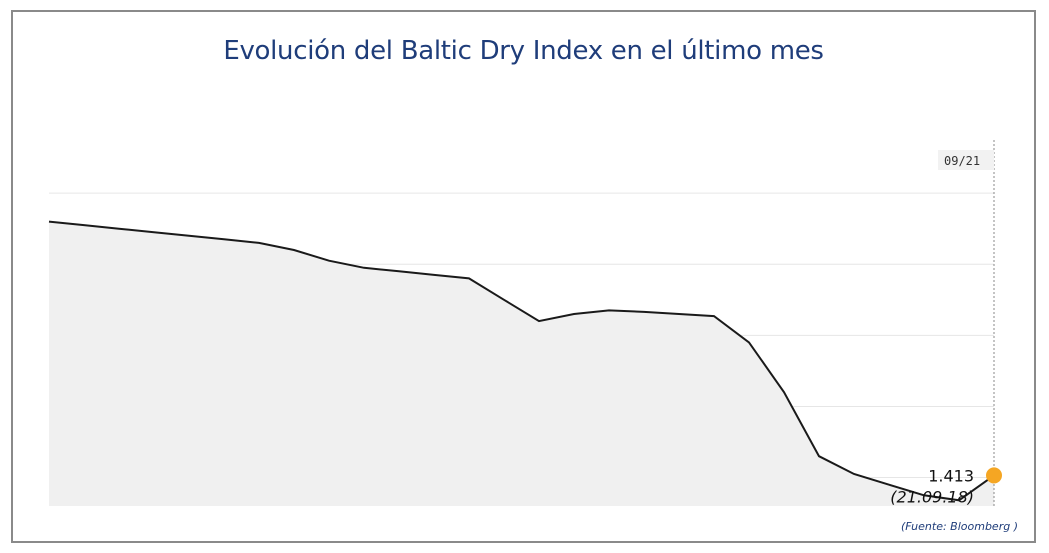  Describe the element at coordinates (959, 526) in the screenshot. I see `source-note: (Fuente: Bloomberg )` at that location.